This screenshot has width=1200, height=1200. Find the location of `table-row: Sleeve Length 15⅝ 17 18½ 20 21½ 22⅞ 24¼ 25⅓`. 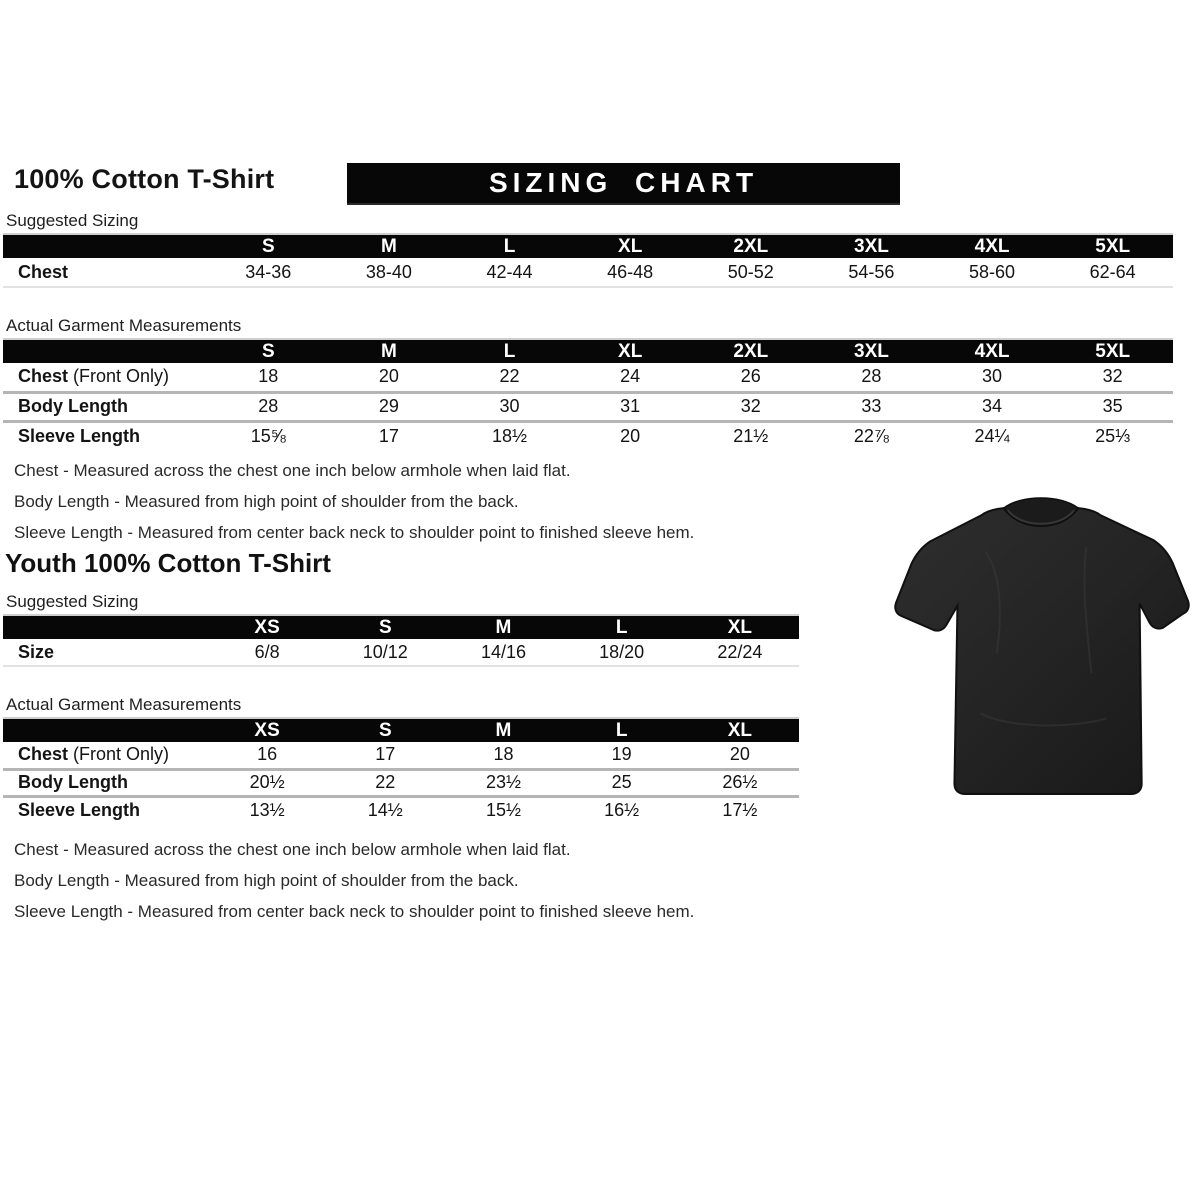

table-row: Sleeve Length 15⅝ 17 18½ 20 21½ 22⅞ 24¼ 25⅓ is located at coordinates (588, 434).